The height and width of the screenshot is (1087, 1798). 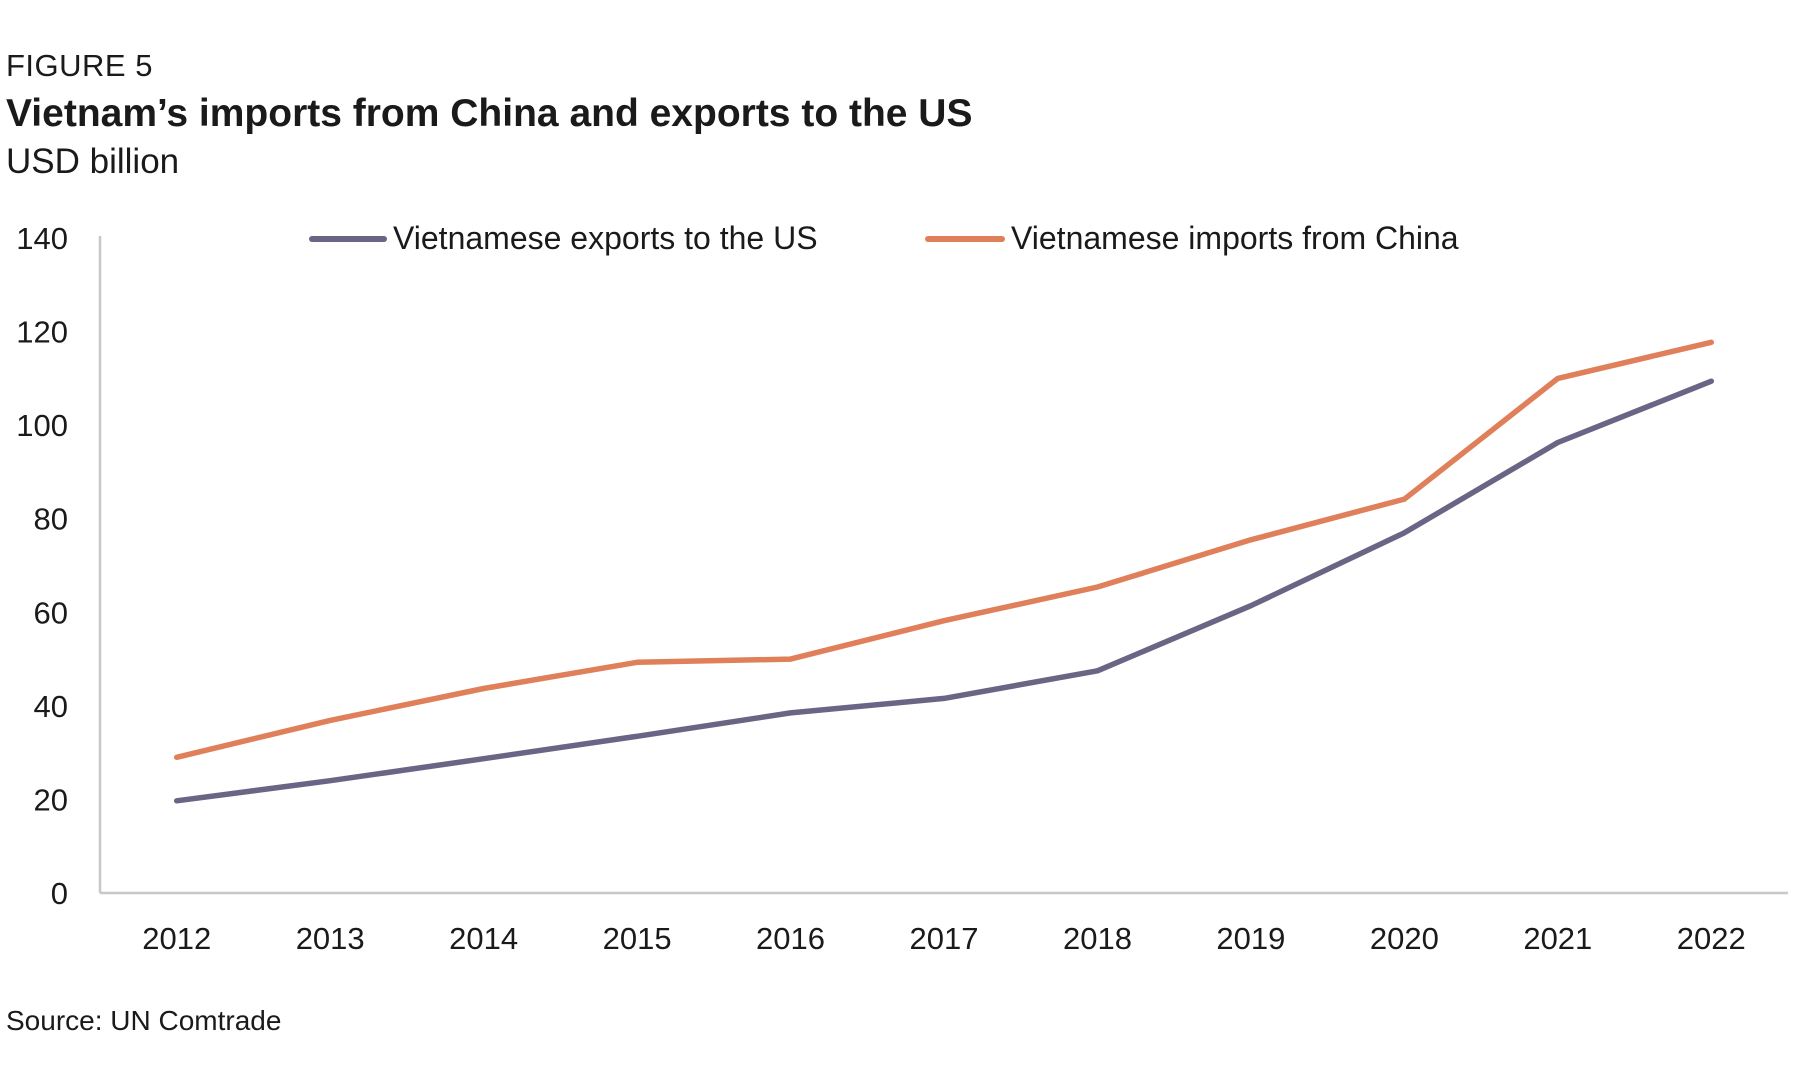 What do you see at coordinates (42, 566) in the screenshot?
I see `y-axis-ticks: 0 20 40 60 80 100 120 140` at bounding box center [42, 566].